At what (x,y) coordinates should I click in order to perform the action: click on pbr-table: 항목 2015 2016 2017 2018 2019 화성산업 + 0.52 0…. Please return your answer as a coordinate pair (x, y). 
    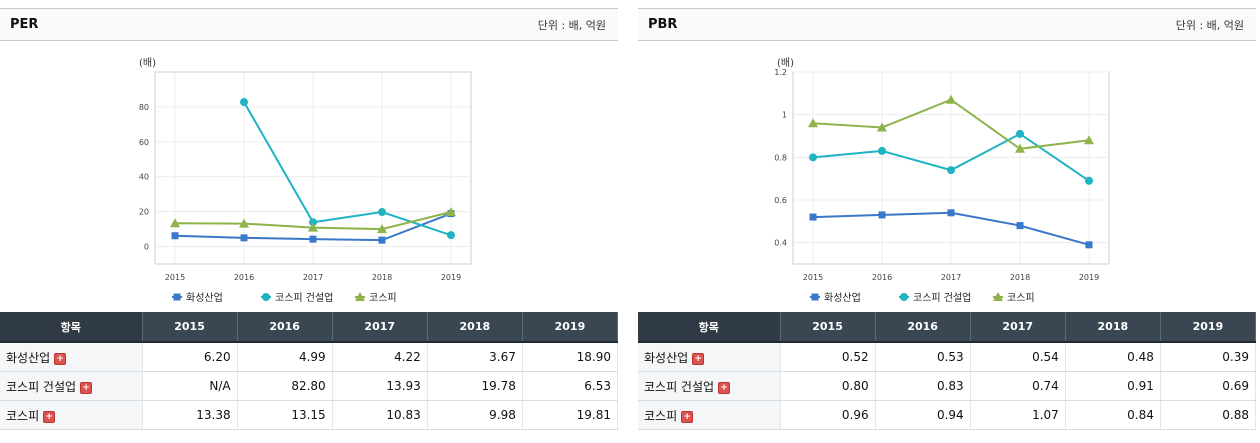
    Looking at the image, I should click on (947, 371).